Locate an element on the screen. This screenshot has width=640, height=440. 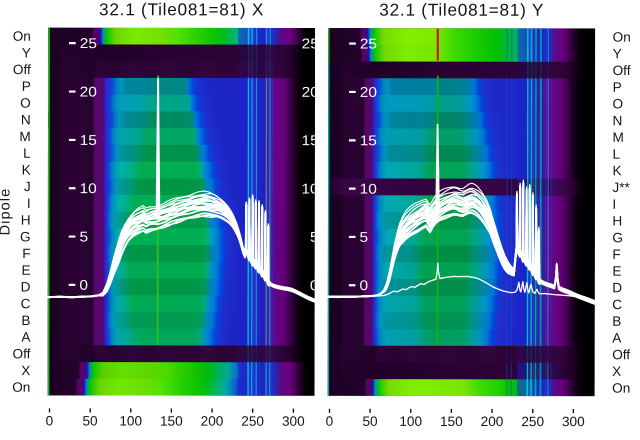
svg-text: J** is located at coordinates (621, 187).